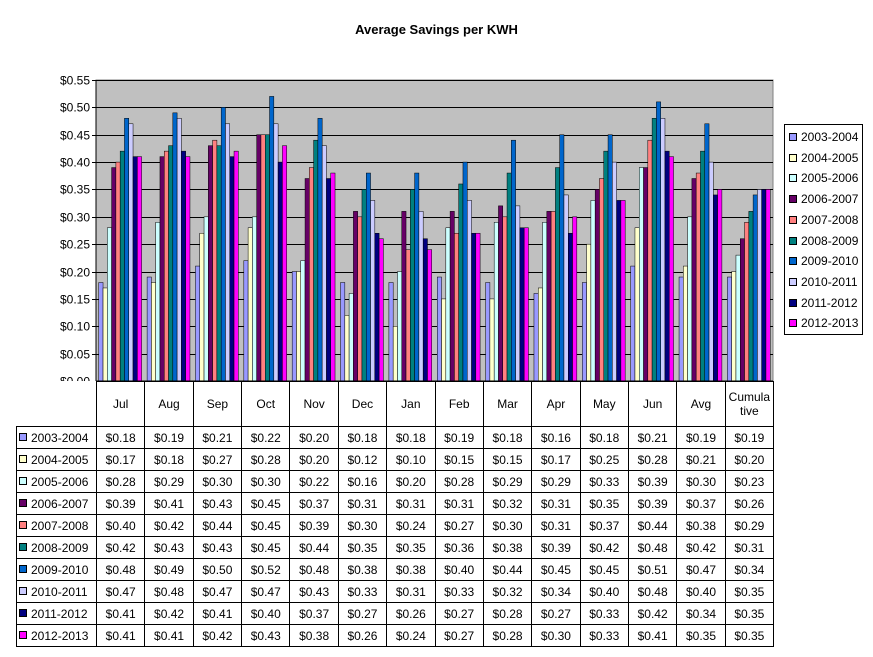  I want to click on table-cell: $0.24, so click(411, 635).